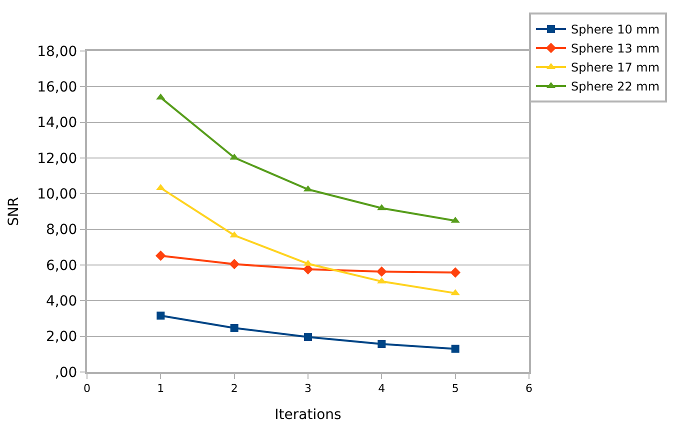 This screenshot has width=679, height=432. Describe the element at coordinates (62, 337) in the screenshot. I see `y-tick-label: 2,00` at that location.